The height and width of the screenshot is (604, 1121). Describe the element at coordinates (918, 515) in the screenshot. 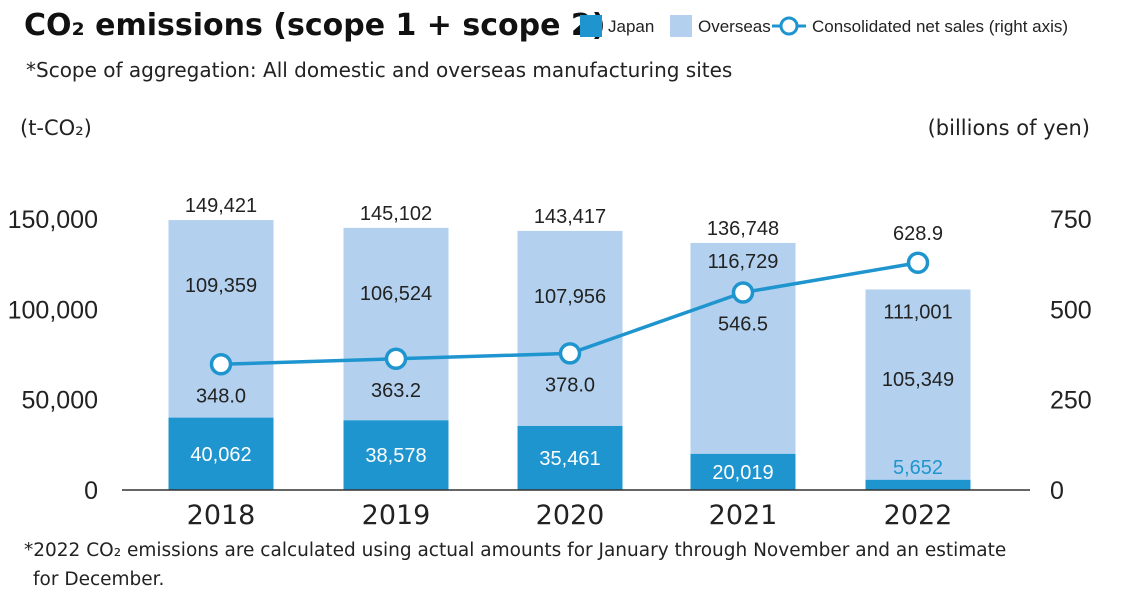

I see `x-tick-label: 2022` at that location.